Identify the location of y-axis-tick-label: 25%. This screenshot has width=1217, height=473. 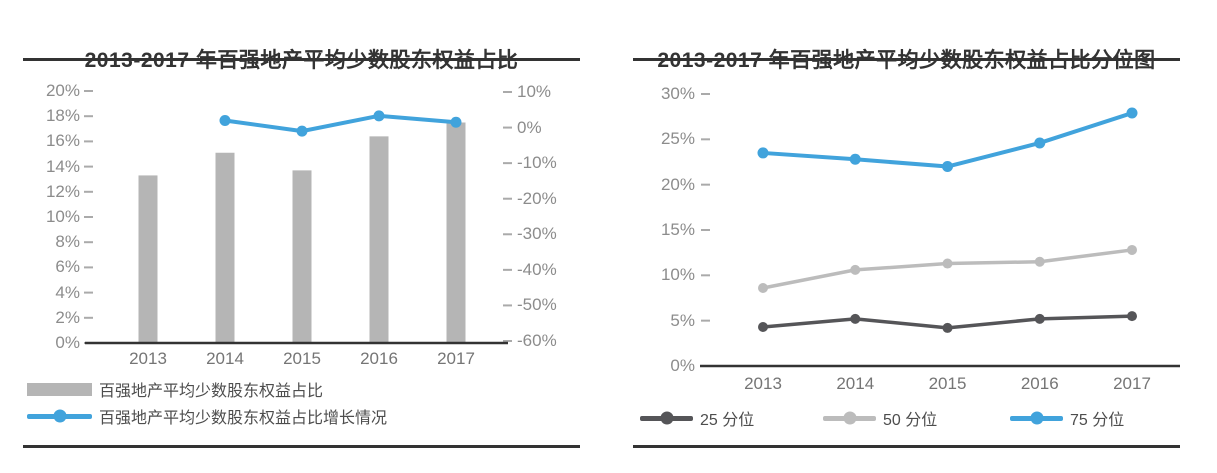
(677, 139).